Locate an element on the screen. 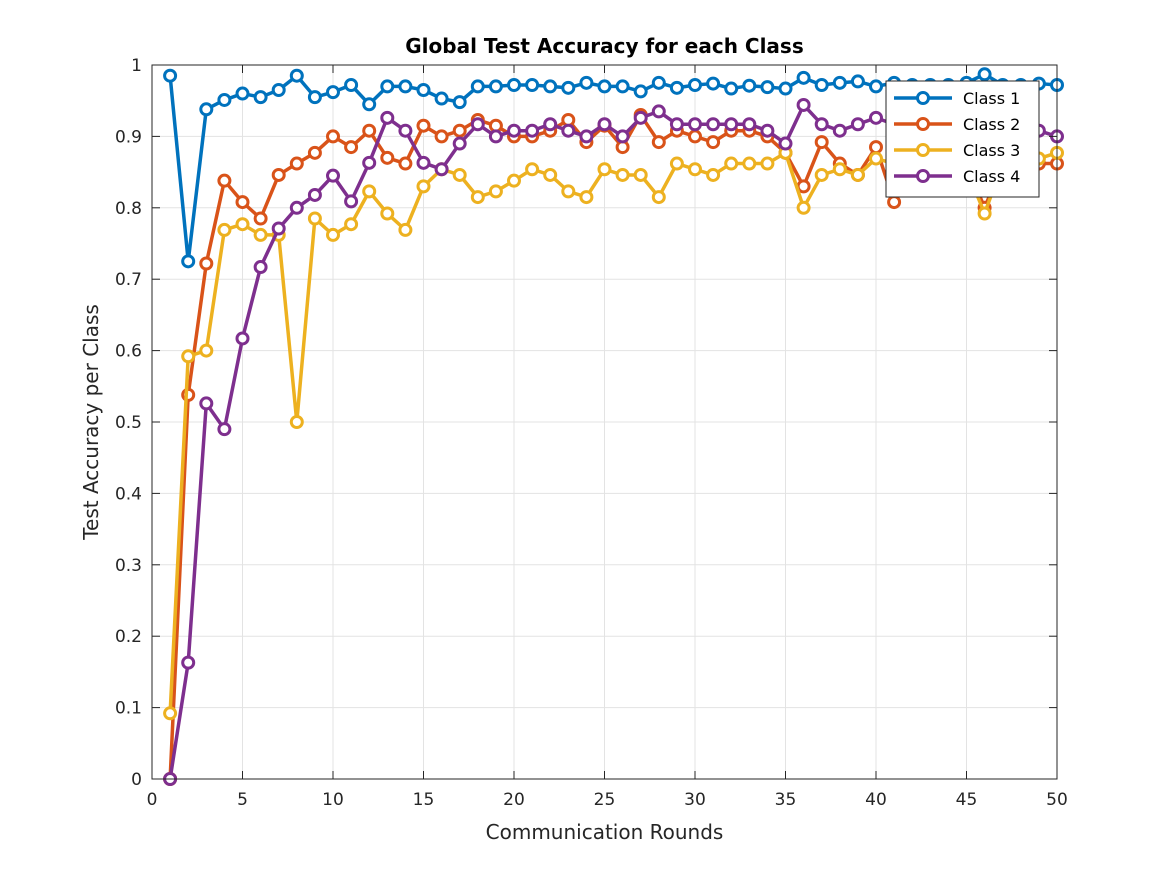 This screenshot has width=1167, height=875. y-tick-label: 0.7 is located at coordinates (128, 280).